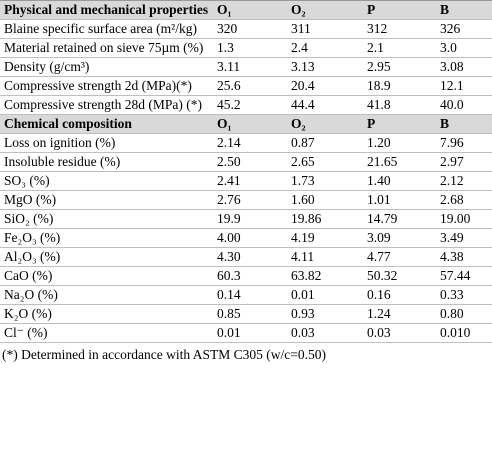 This screenshot has height=451, width=492. Describe the element at coordinates (106, 257) in the screenshot. I see `row-label: Al₂O₃ (%)` at that location.